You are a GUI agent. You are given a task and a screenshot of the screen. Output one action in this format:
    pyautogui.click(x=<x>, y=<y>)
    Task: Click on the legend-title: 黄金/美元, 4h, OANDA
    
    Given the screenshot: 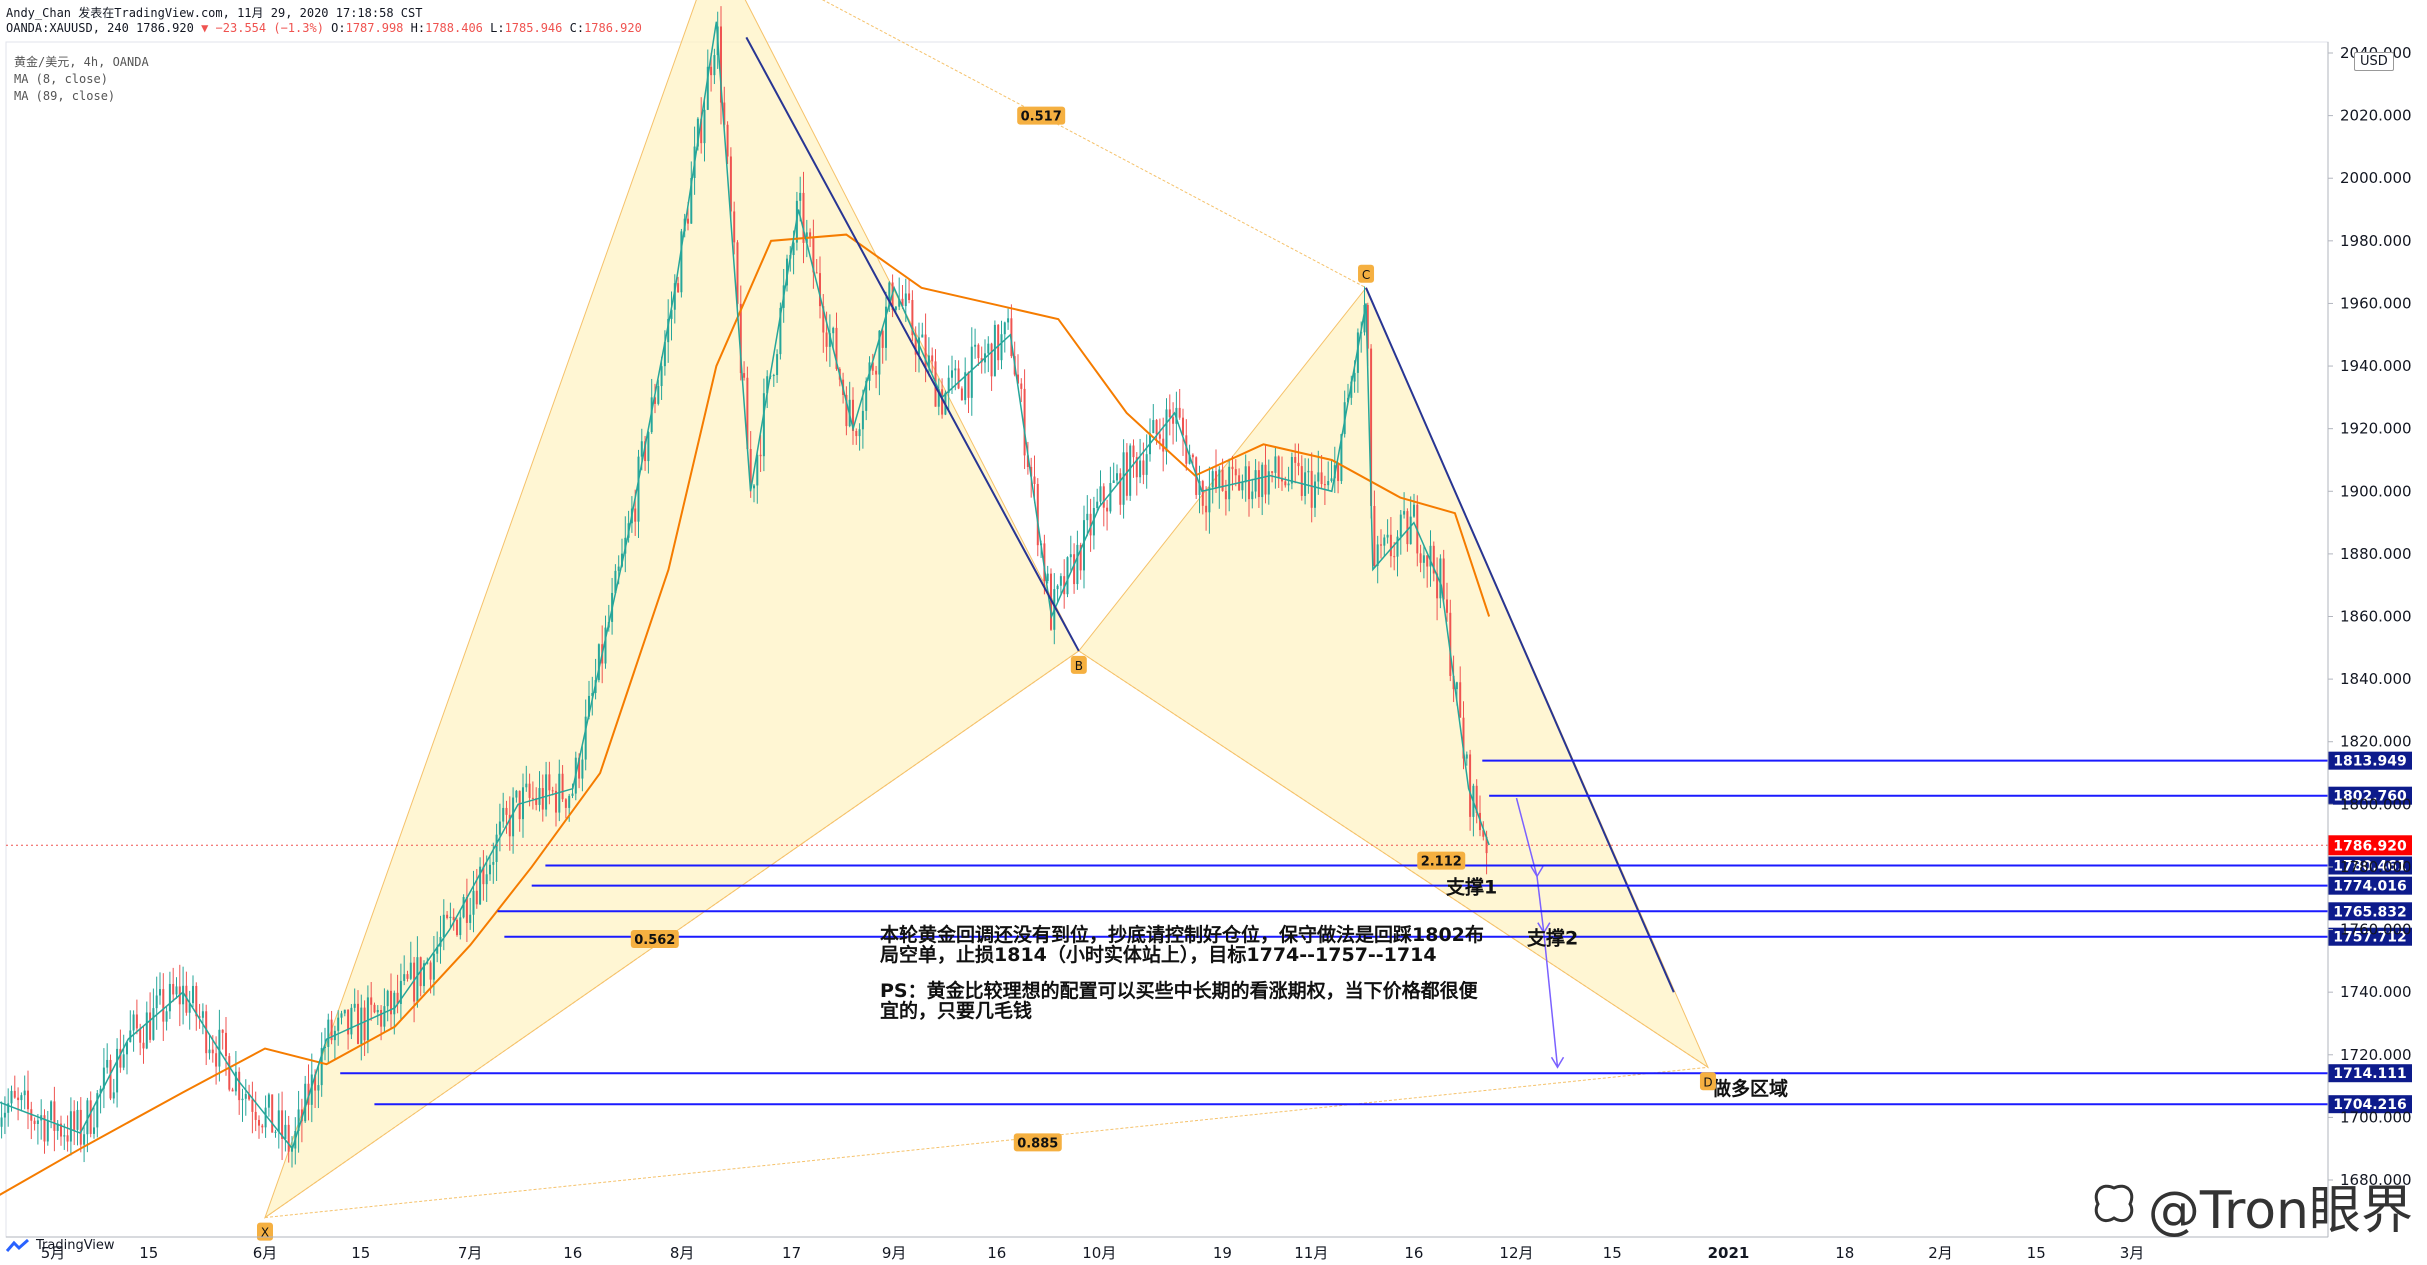 What is the action you would take?
    pyautogui.click(x=81, y=62)
    